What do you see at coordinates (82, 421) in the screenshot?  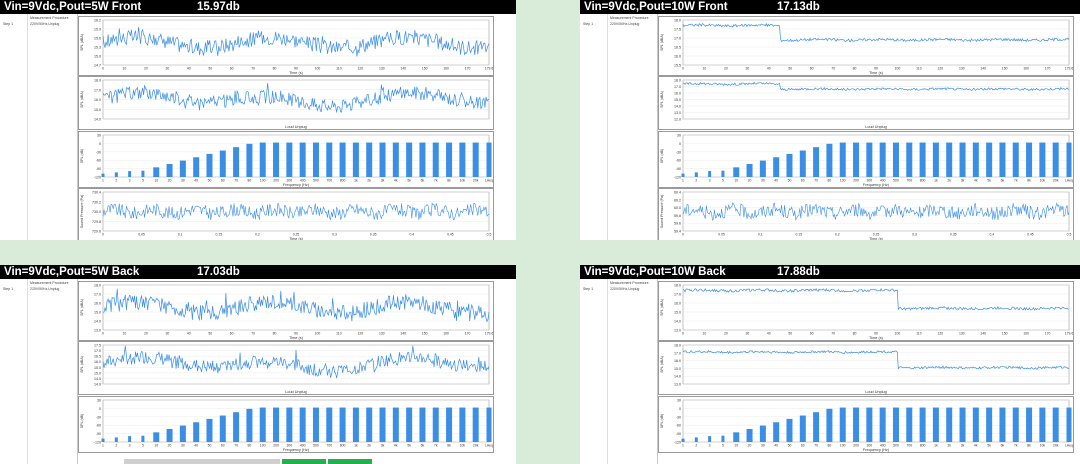 I see `p3-spectrum-ylabel: SPL (dB)` at bounding box center [82, 421].